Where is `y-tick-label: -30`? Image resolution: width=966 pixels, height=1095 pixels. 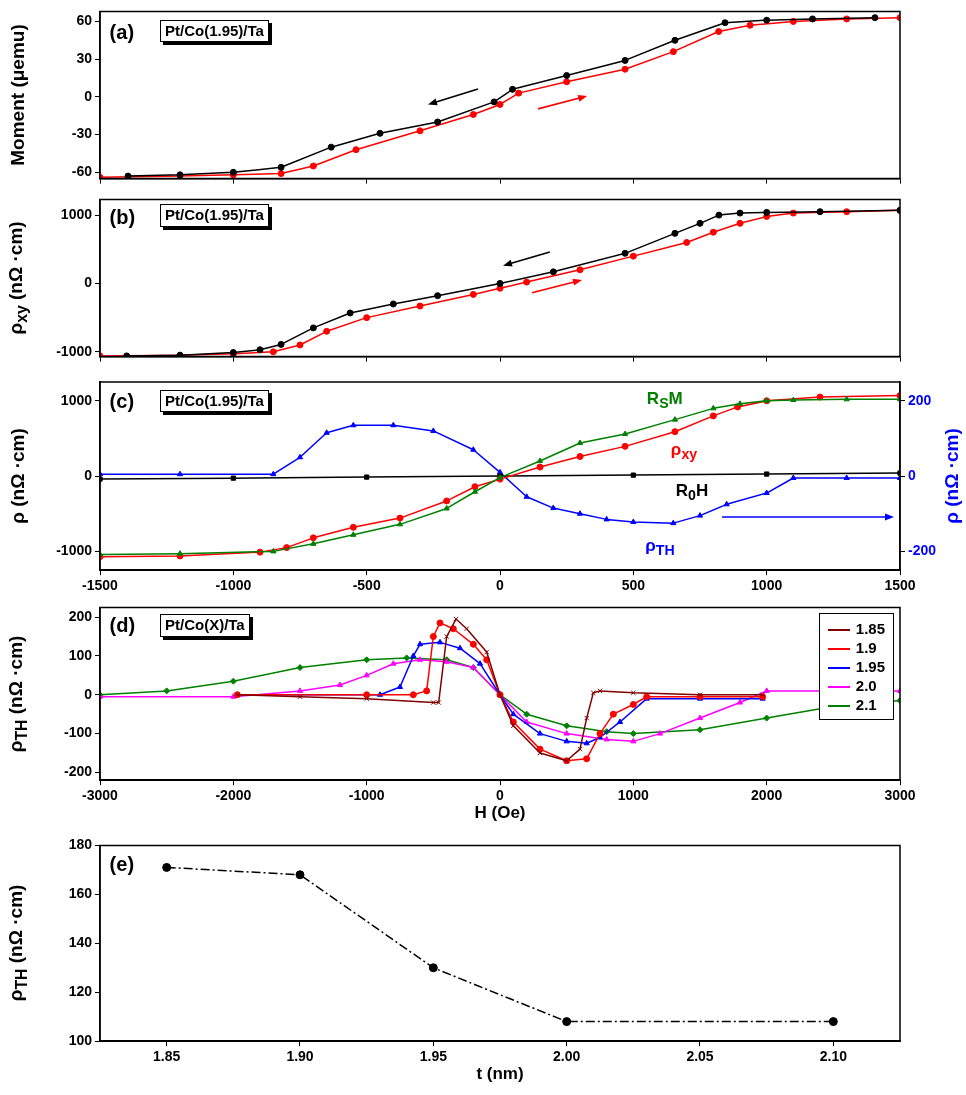
y-tick-label: -30 is located at coordinates (82, 133).